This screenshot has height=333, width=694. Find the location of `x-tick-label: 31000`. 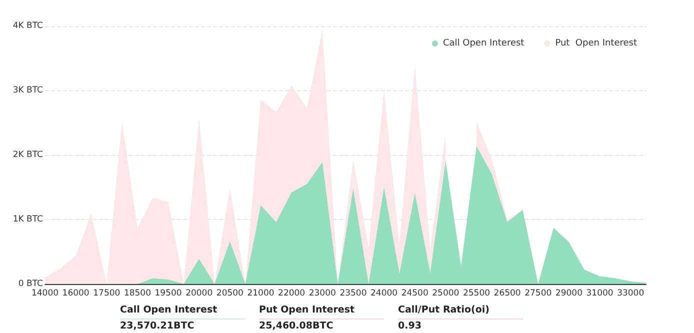

x-tick-label: 31000 is located at coordinates (600, 293).